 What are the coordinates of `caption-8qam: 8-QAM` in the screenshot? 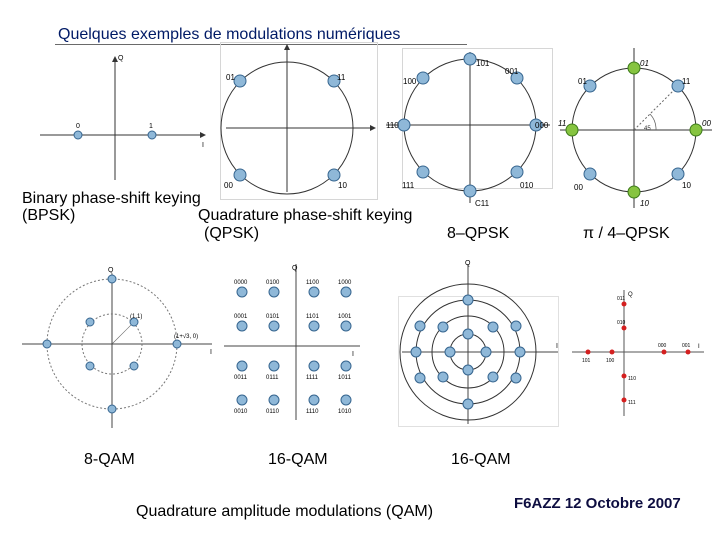 It's located at (109, 459).